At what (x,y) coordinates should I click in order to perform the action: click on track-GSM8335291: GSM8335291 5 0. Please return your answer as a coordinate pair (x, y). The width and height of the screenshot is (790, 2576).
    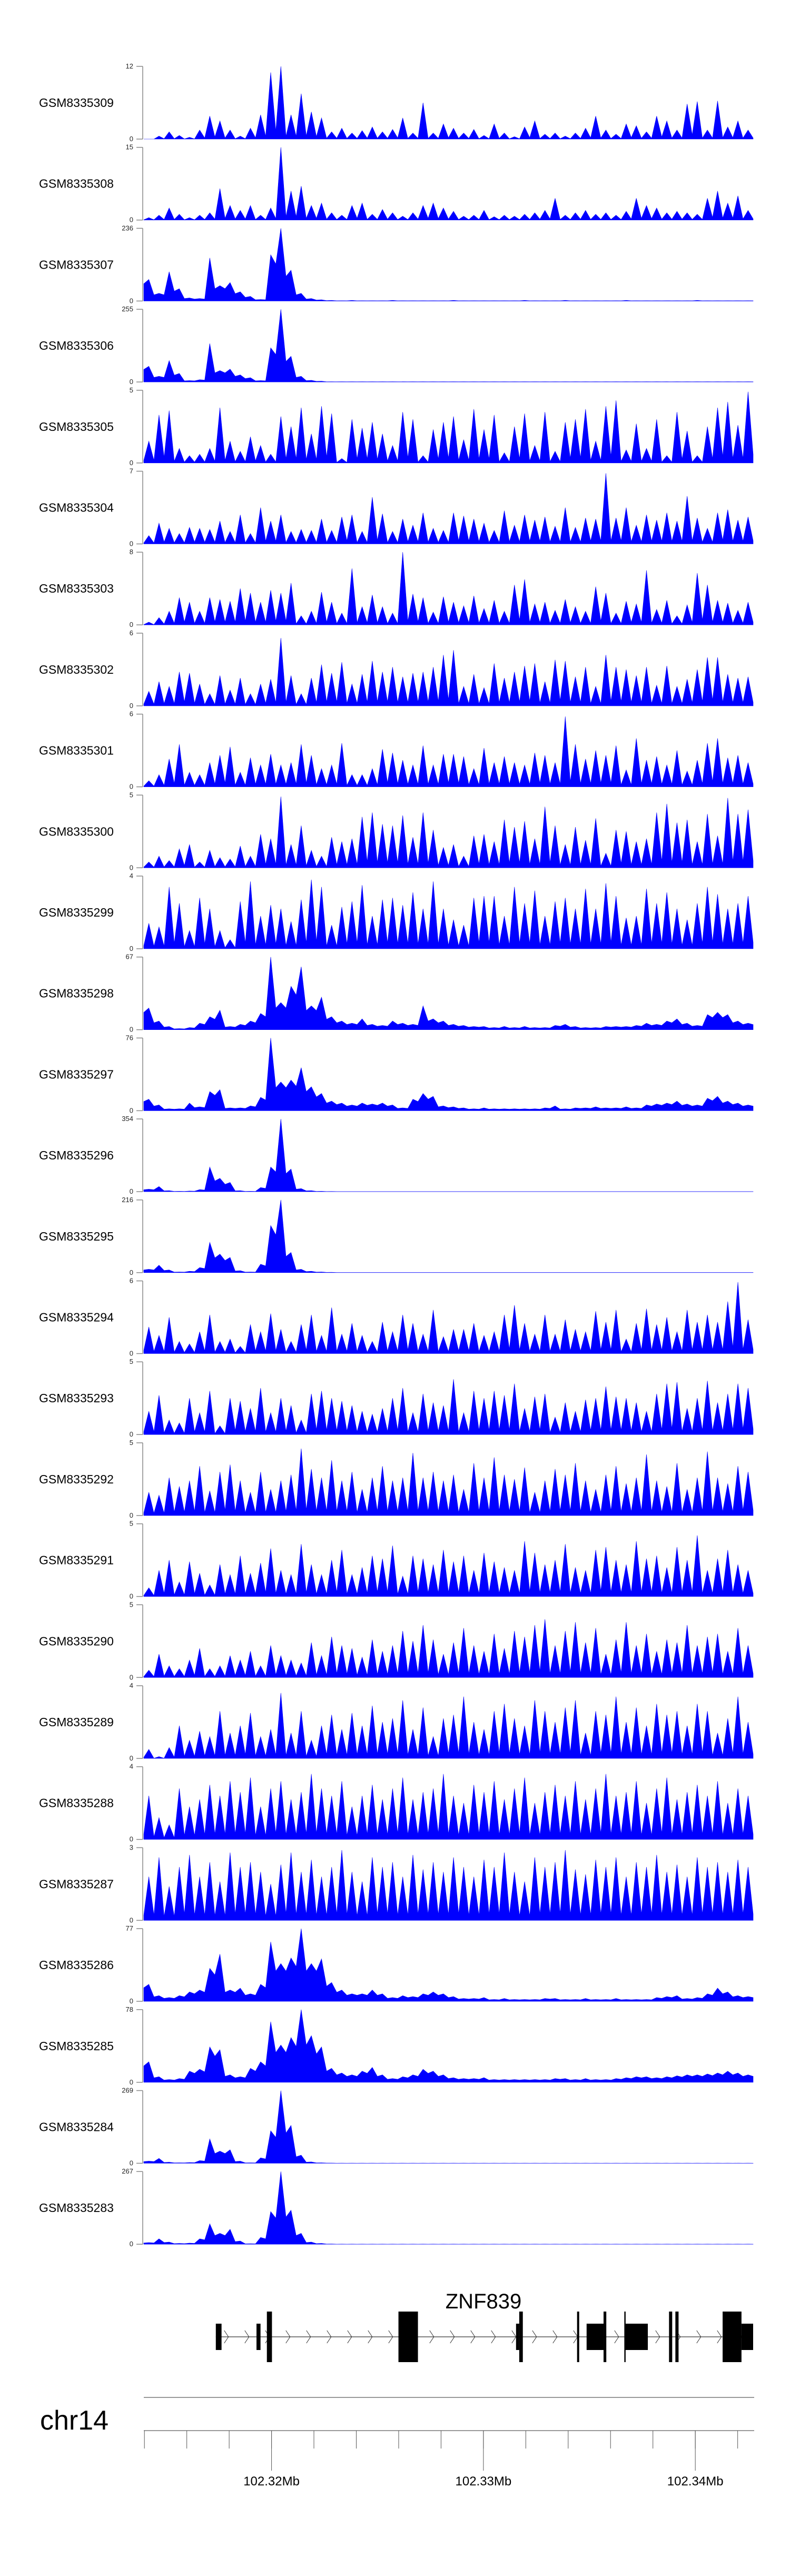
    Looking at the image, I should click on (396, 1560).